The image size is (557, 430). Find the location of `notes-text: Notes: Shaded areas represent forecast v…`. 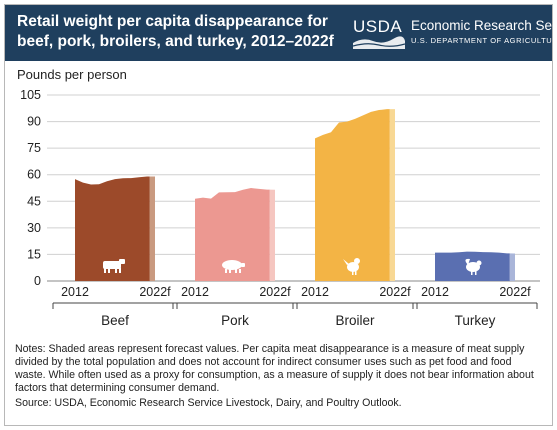

notes-text: Notes: Shaded areas represent forecast v… is located at coordinates (274, 368).